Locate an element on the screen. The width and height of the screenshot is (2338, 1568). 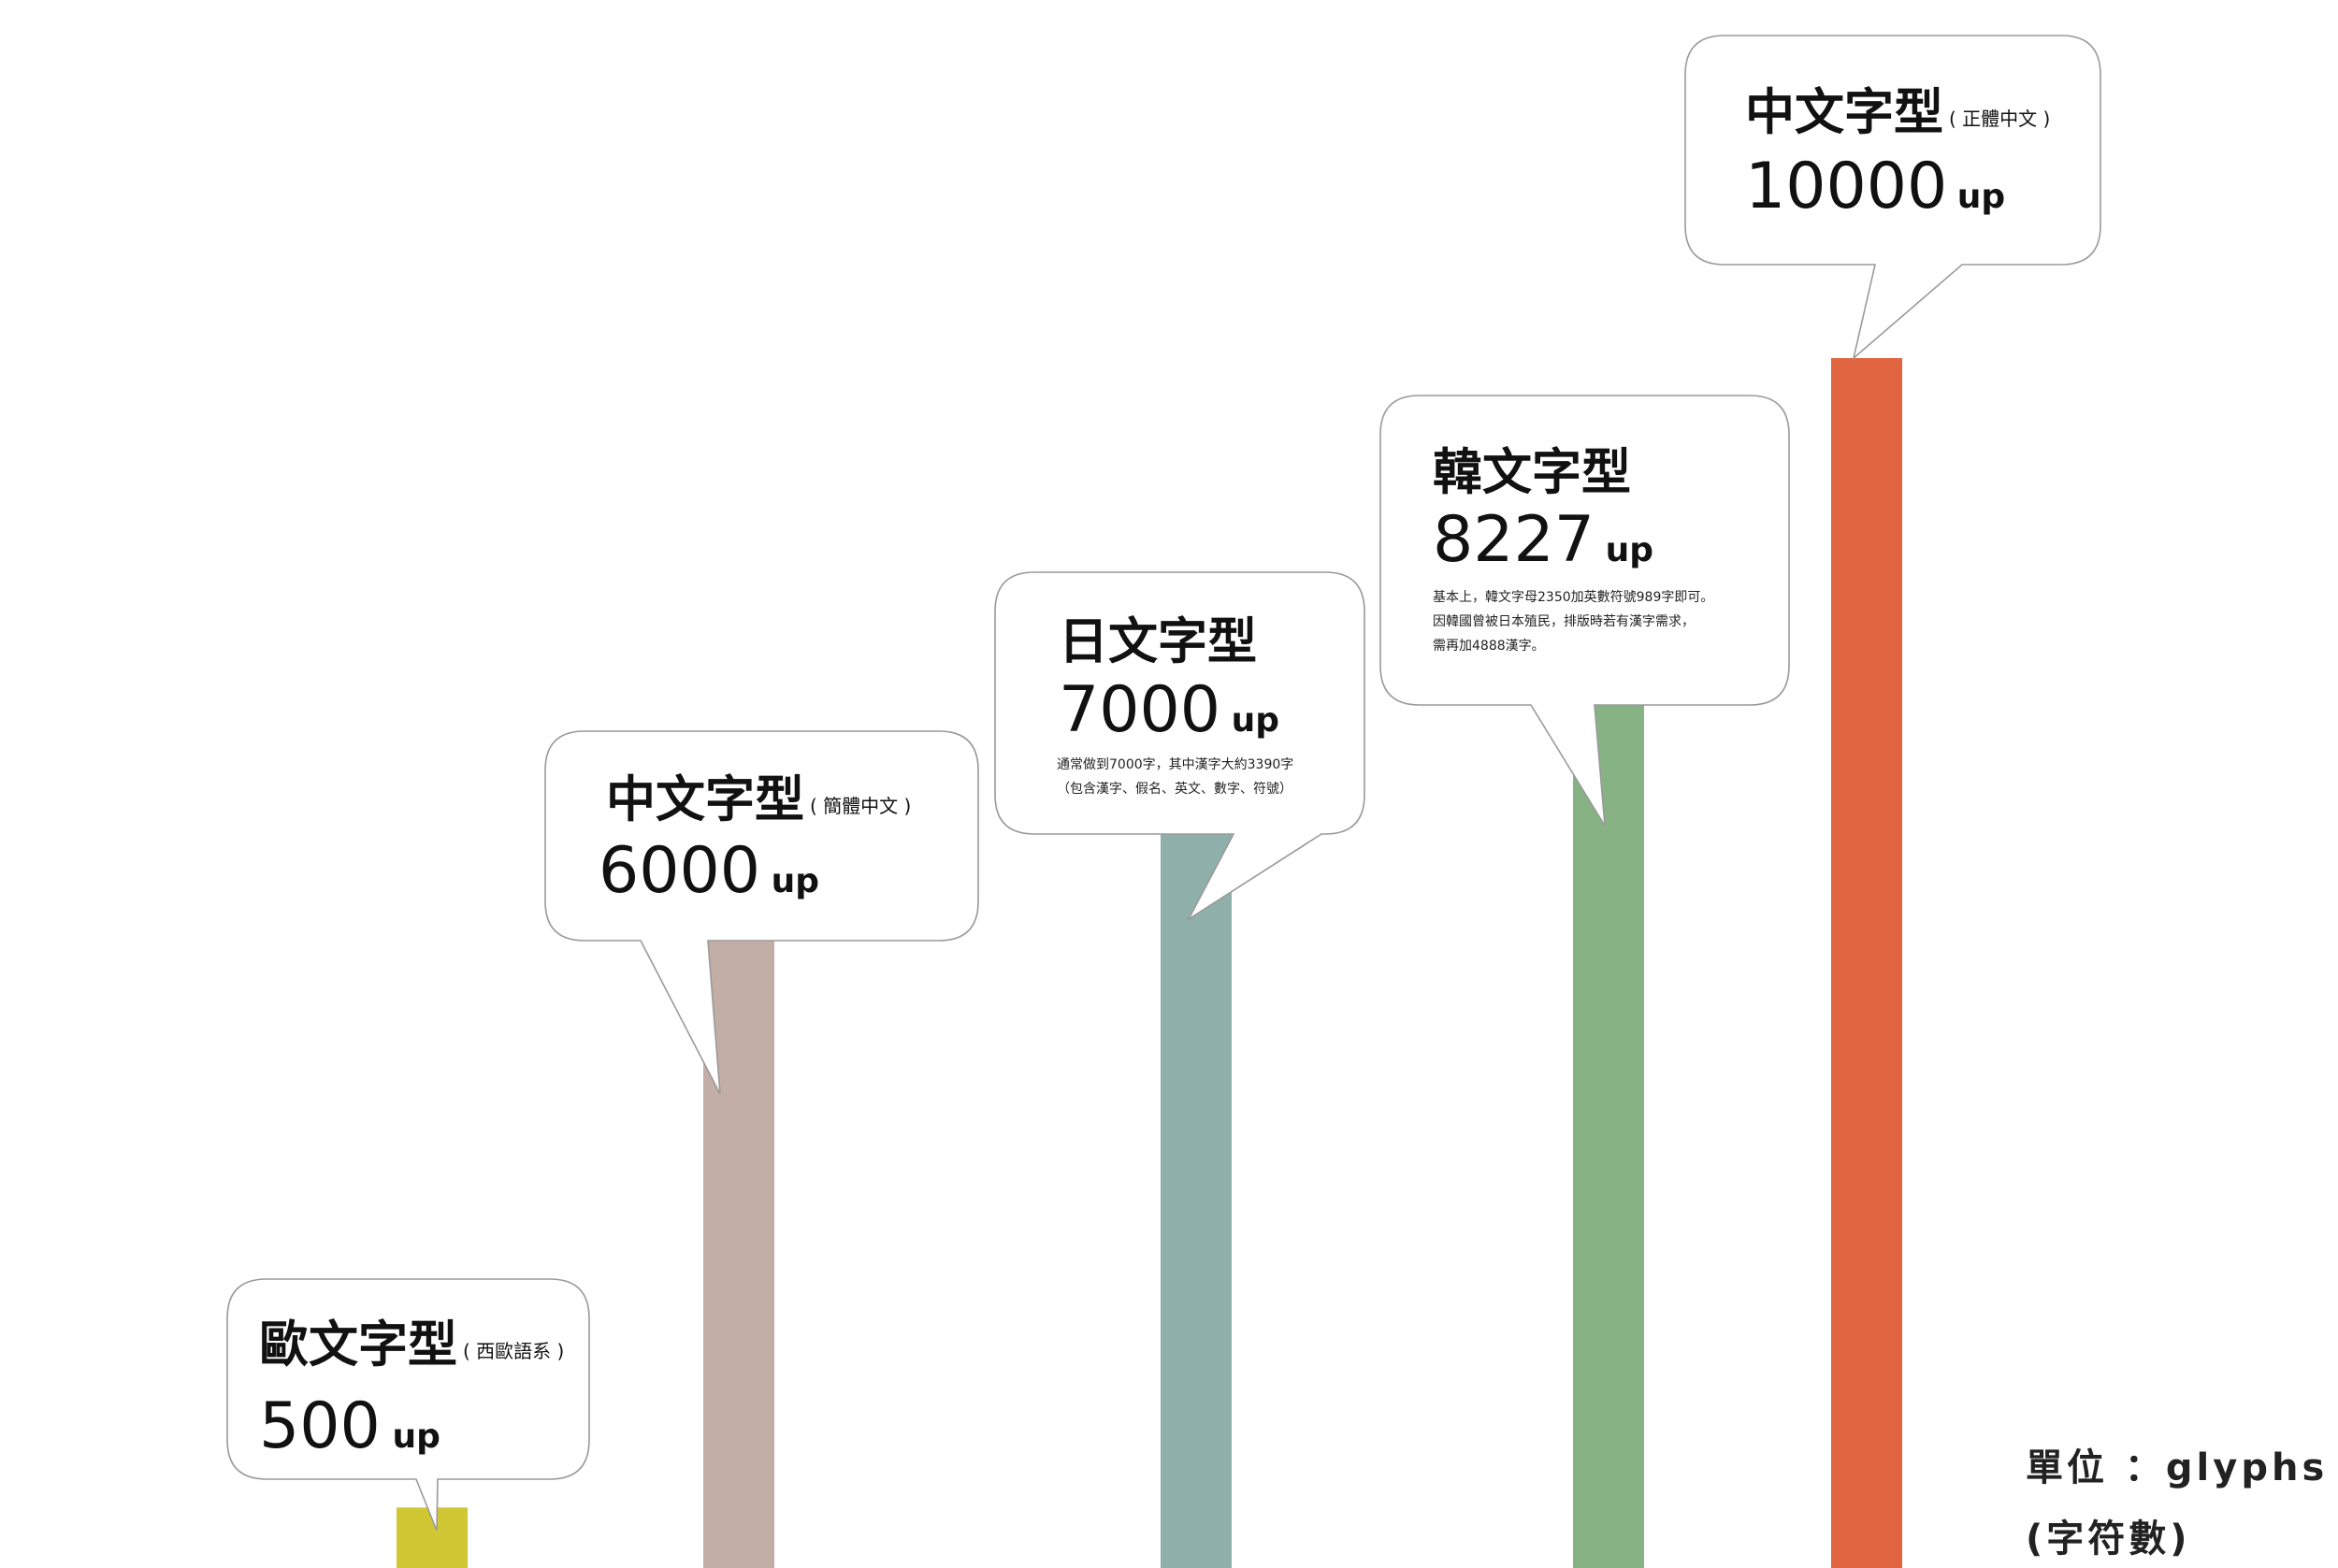
unit-label: 單位 ：glyphs (字符數) is located at coordinates (2177, 1503).